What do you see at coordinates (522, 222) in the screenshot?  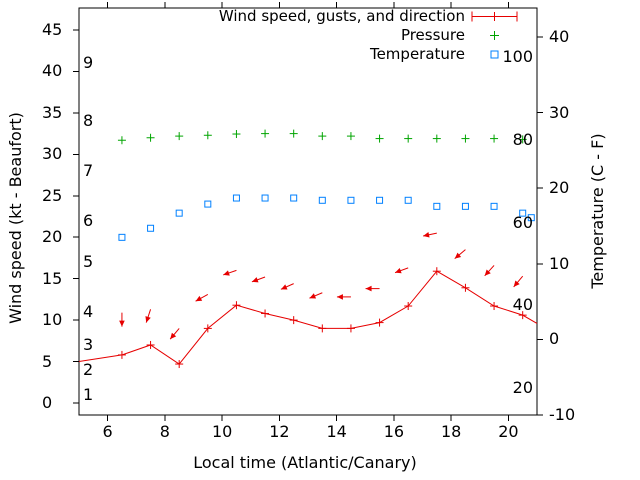 I see `right-inner-label: 60` at bounding box center [522, 222].